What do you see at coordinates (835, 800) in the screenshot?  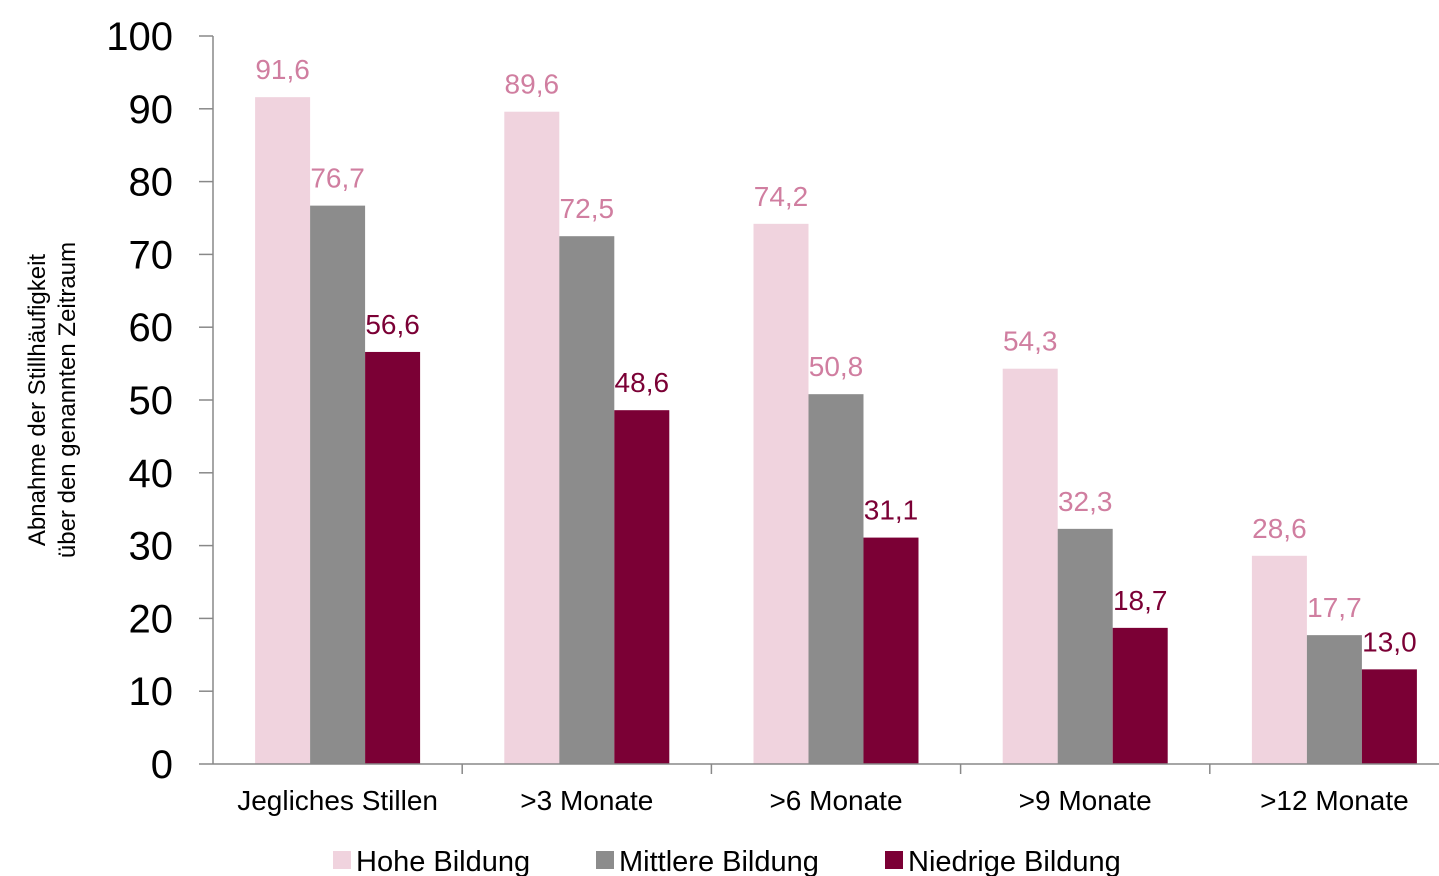 I see `x-tick-label: >6 Monate` at bounding box center [835, 800].